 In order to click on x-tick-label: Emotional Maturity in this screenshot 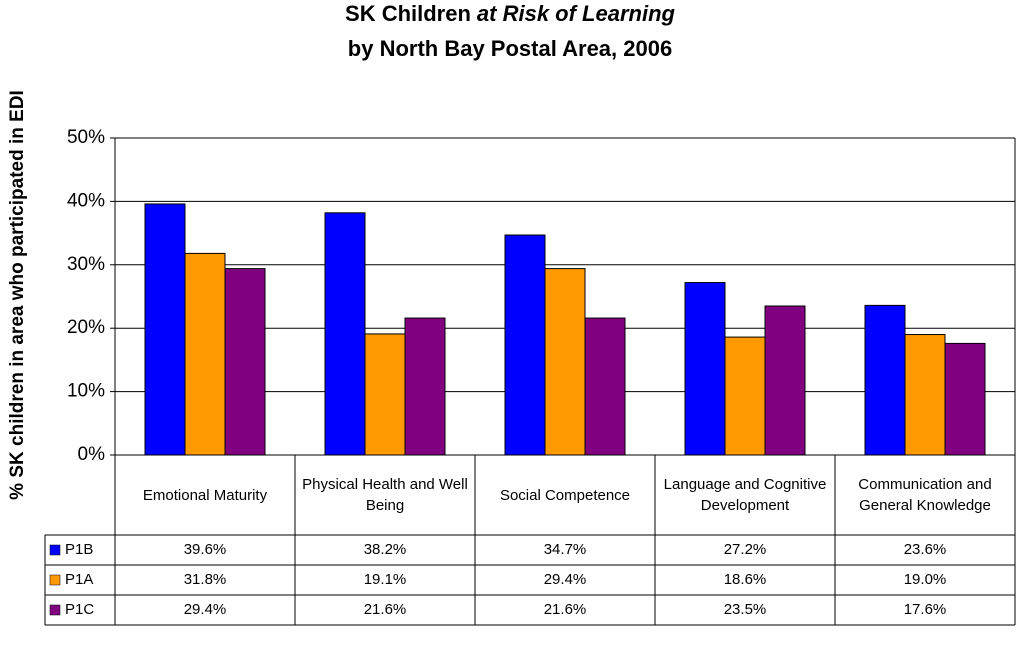, I will do `click(205, 495)`.